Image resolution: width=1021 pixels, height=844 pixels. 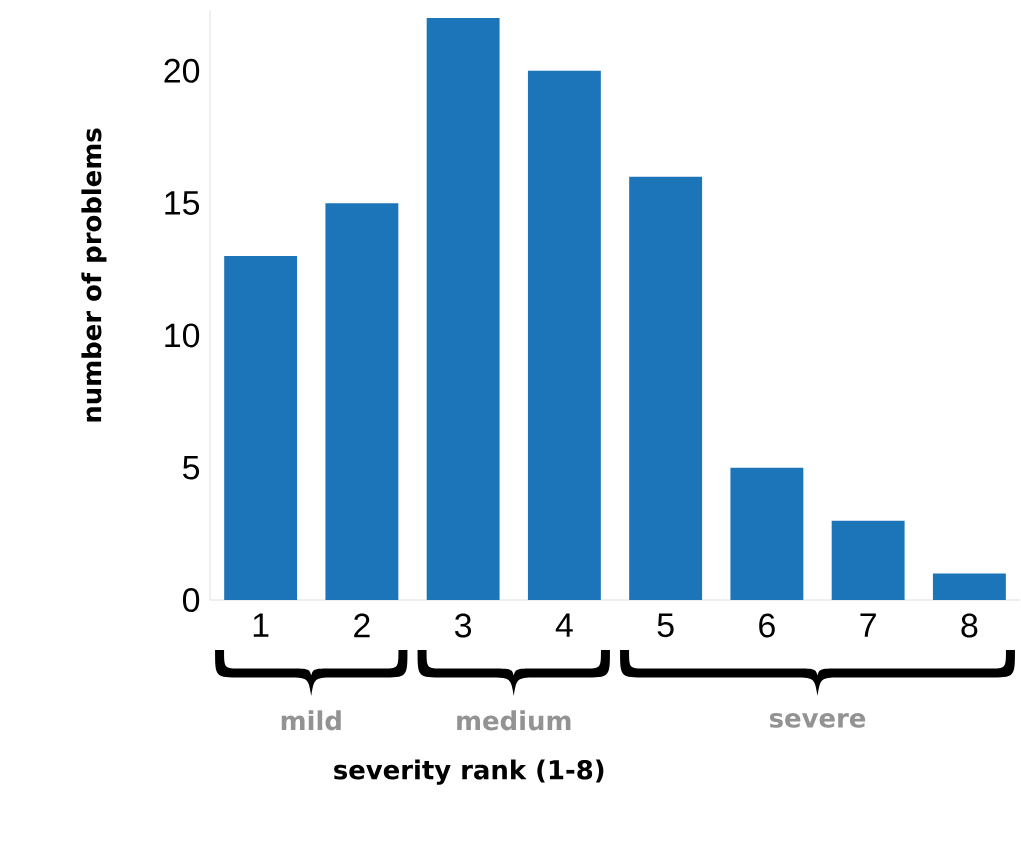 What do you see at coordinates (94, 275) in the screenshot?
I see `y-axis-title: number of problems` at bounding box center [94, 275].